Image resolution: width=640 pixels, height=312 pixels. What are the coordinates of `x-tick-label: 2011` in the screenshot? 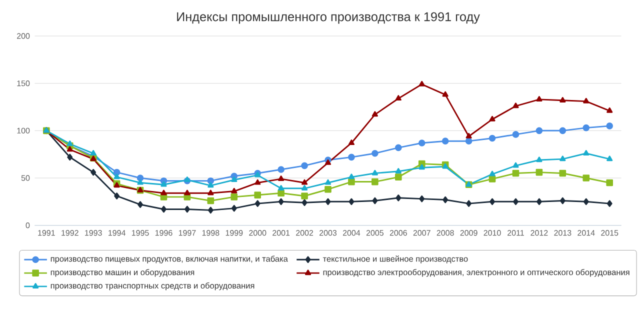 It's located at (516, 233).